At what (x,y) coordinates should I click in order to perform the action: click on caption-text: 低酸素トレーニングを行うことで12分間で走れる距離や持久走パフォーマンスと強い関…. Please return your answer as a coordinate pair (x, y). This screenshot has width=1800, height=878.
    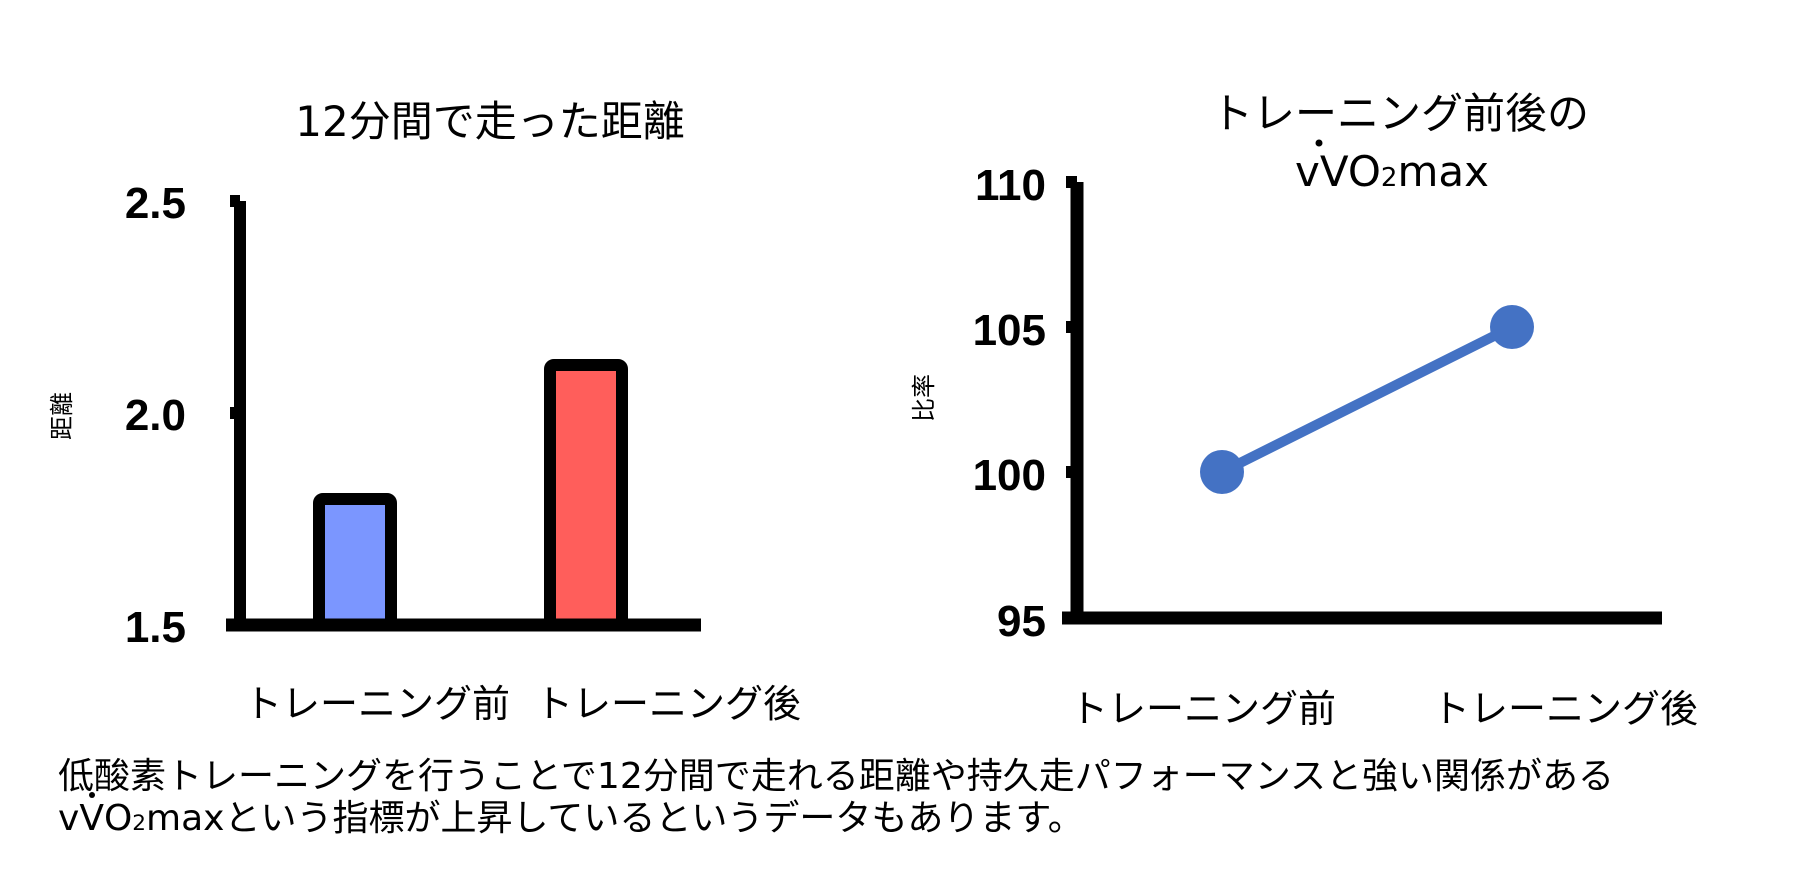
    Looking at the image, I should click on (918, 800).